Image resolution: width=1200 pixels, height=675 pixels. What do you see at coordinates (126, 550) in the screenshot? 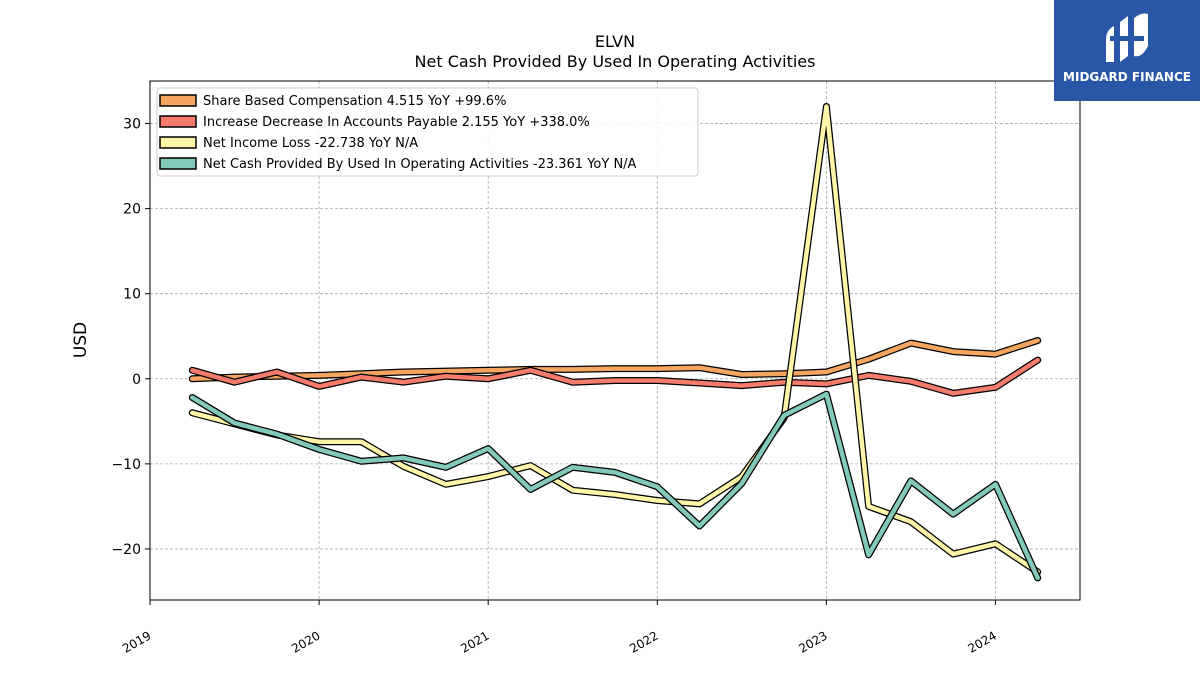
I see `y-tick-label: −20` at bounding box center [126, 550].